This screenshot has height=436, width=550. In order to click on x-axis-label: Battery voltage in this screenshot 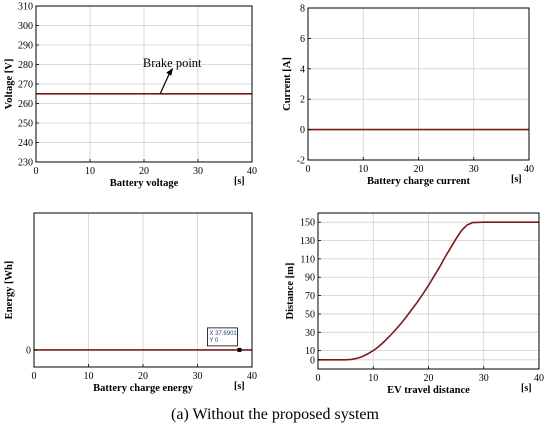, I will do `click(144, 183)`.